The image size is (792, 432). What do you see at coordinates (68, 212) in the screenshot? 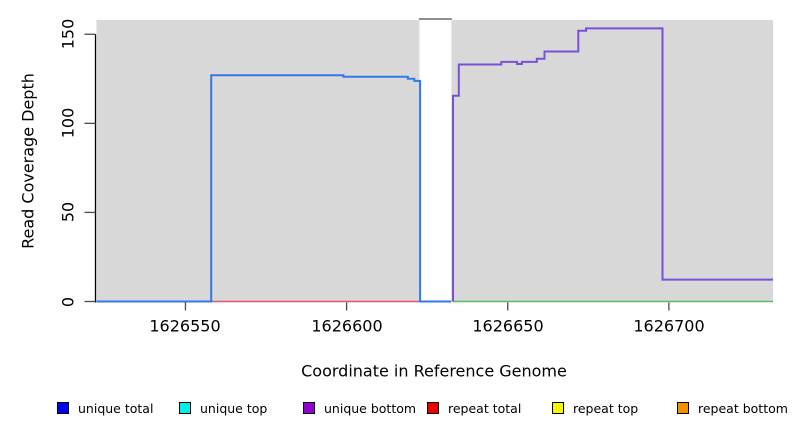
I see `y-tick-label: 50` at bounding box center [68, 212].